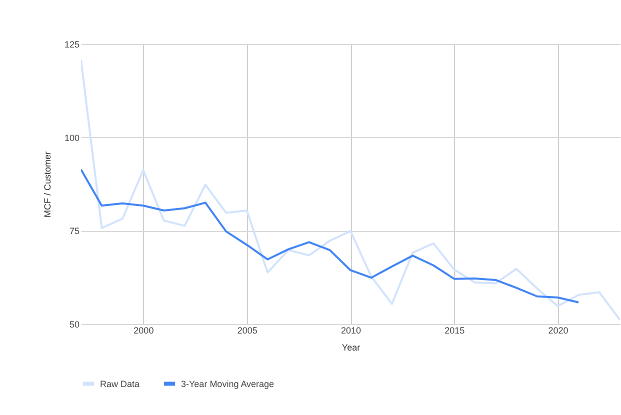  What do you see at coordinates (144, 331) in the screenshot?
I see `x-tick-label: 2000` at bounding box center [144, 331].